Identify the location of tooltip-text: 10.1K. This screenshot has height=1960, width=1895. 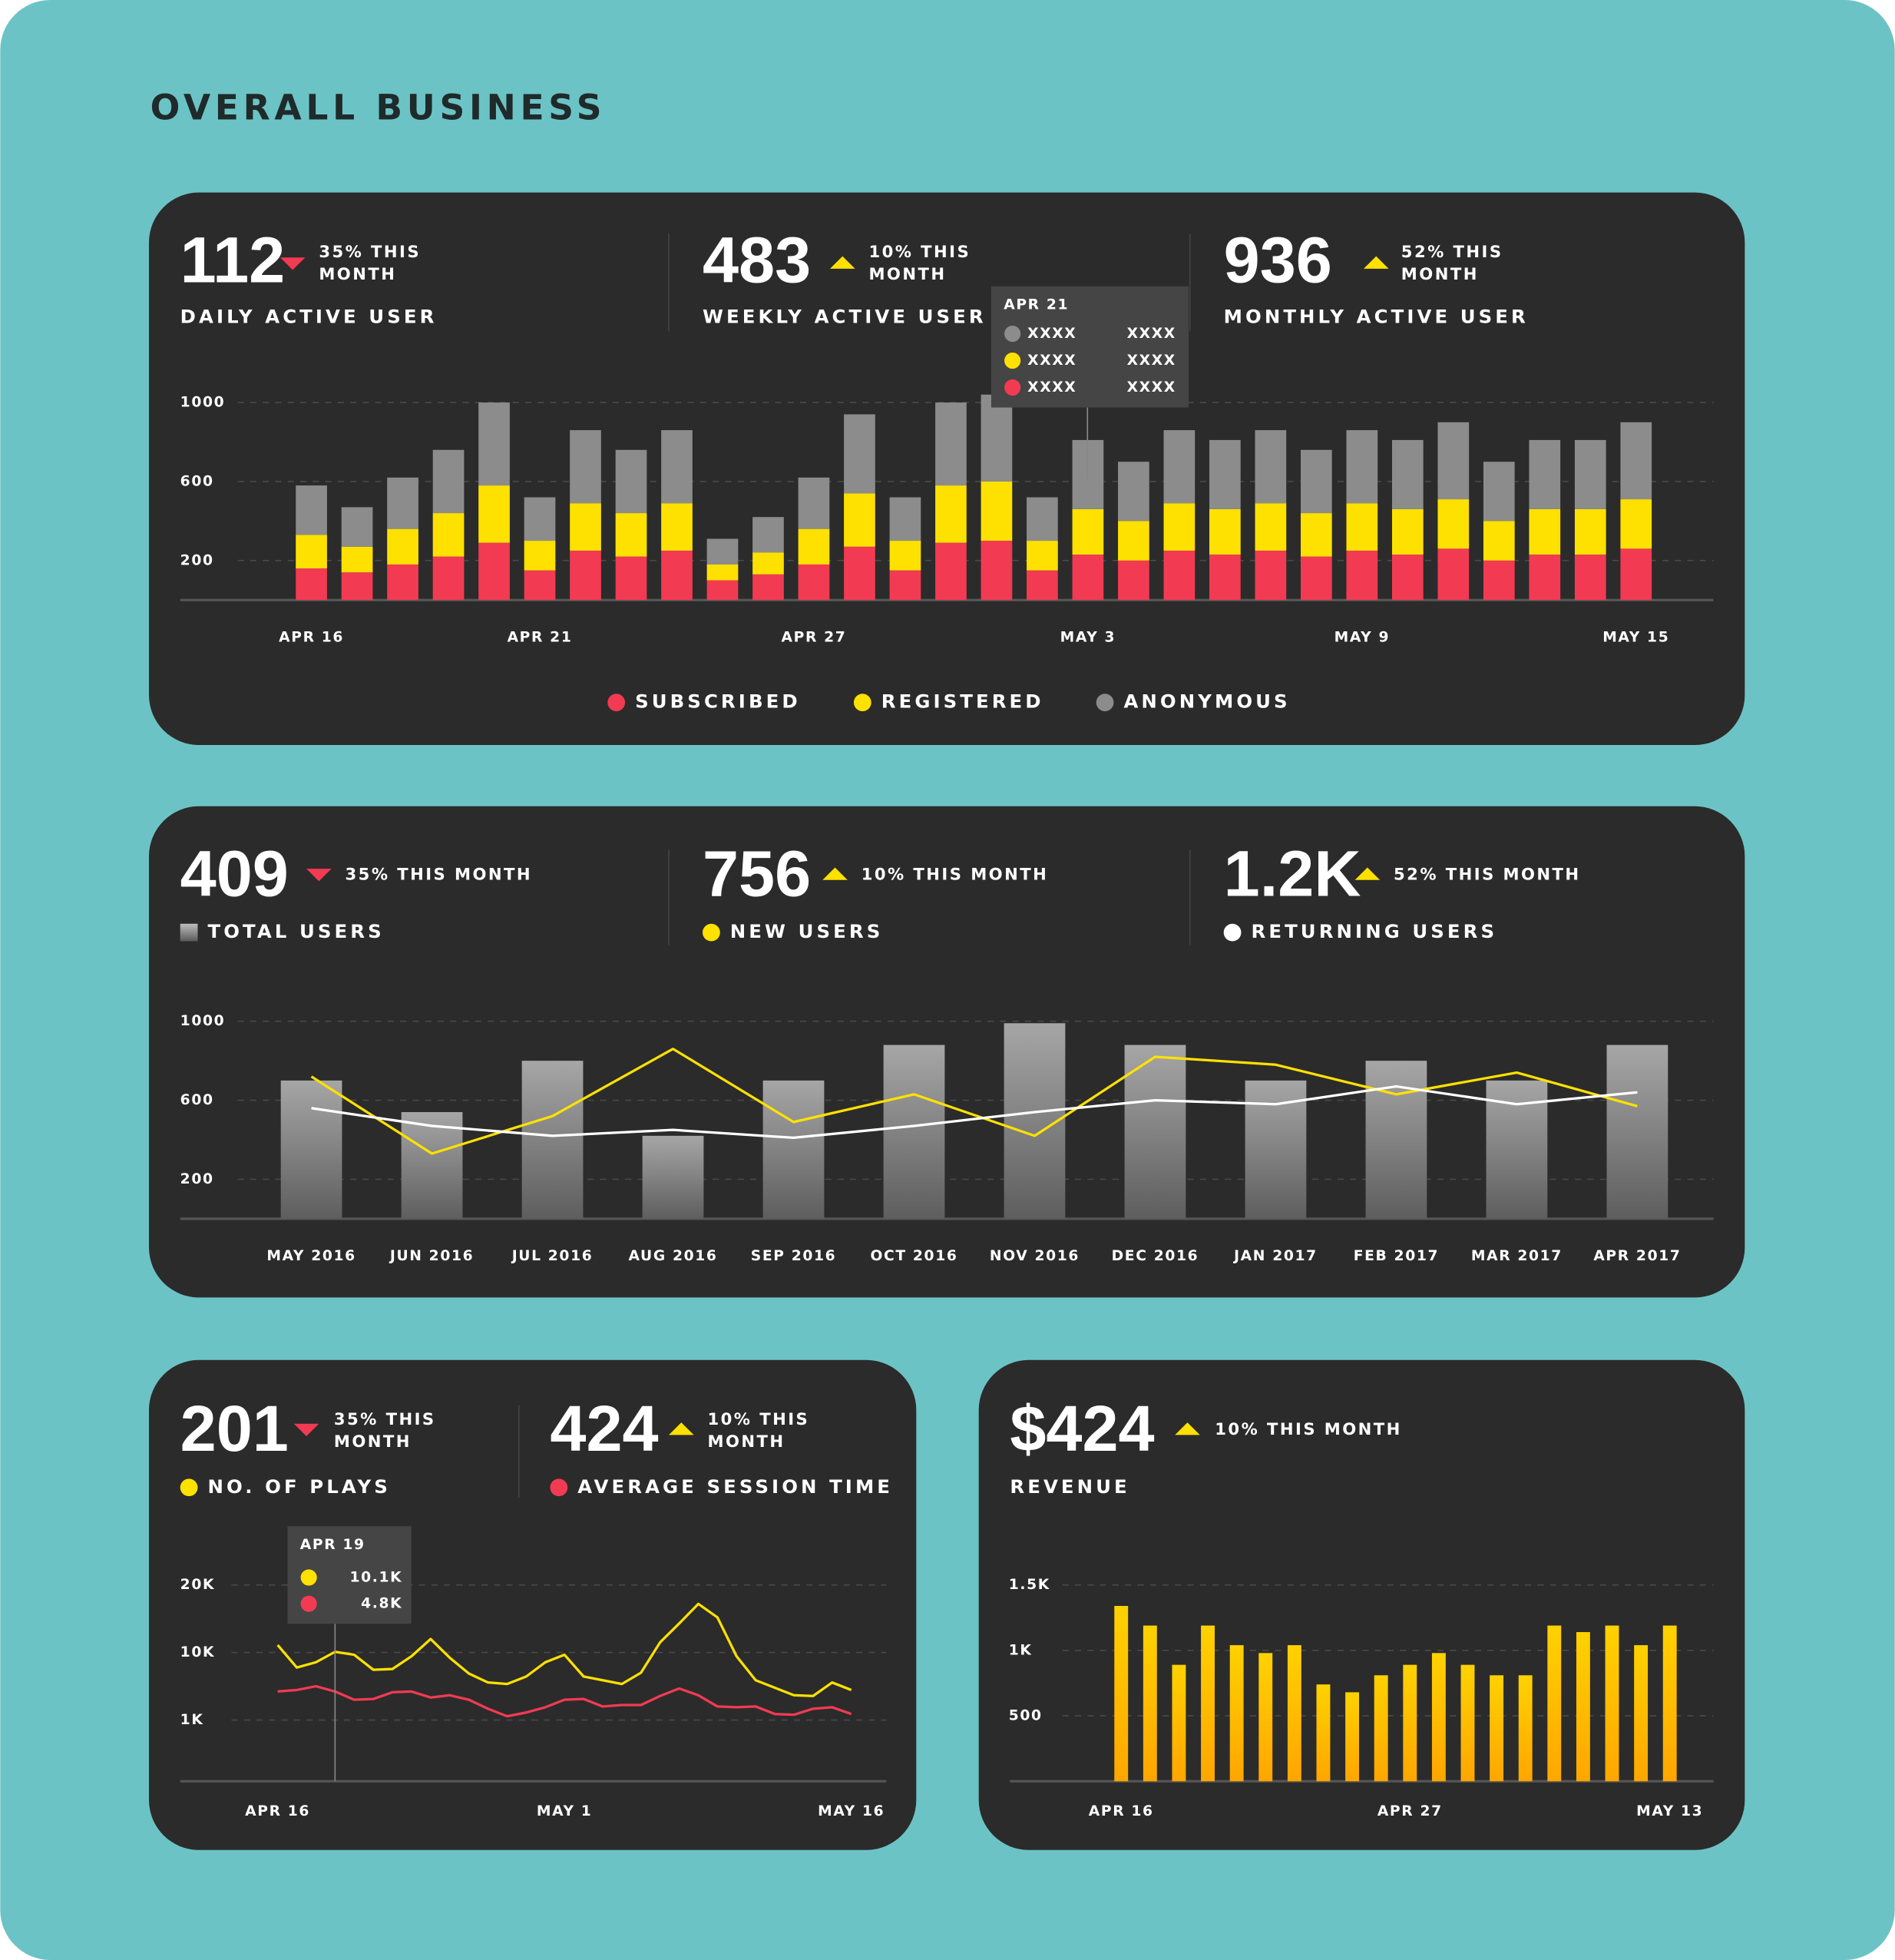
(375, 1577).